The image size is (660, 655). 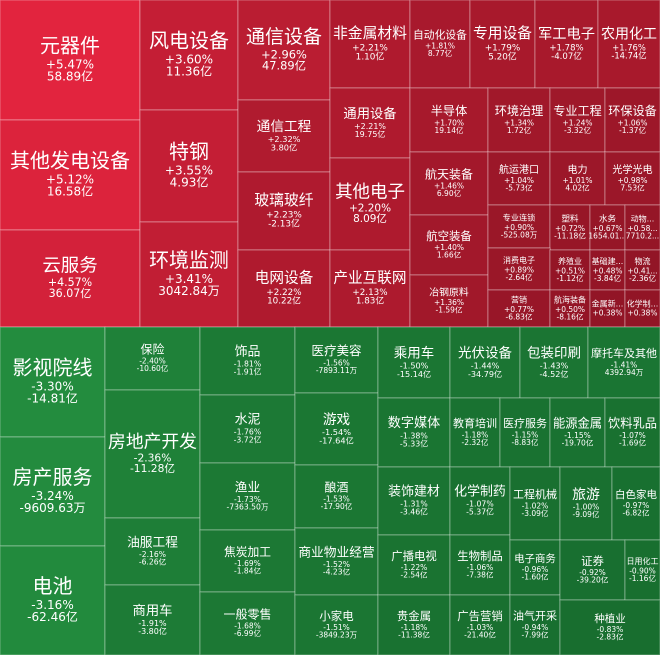 What do you see at coordinates (369, 293) in the screenshot?
I see `tile-change: +2.13%` at bounding box center [369, 293].